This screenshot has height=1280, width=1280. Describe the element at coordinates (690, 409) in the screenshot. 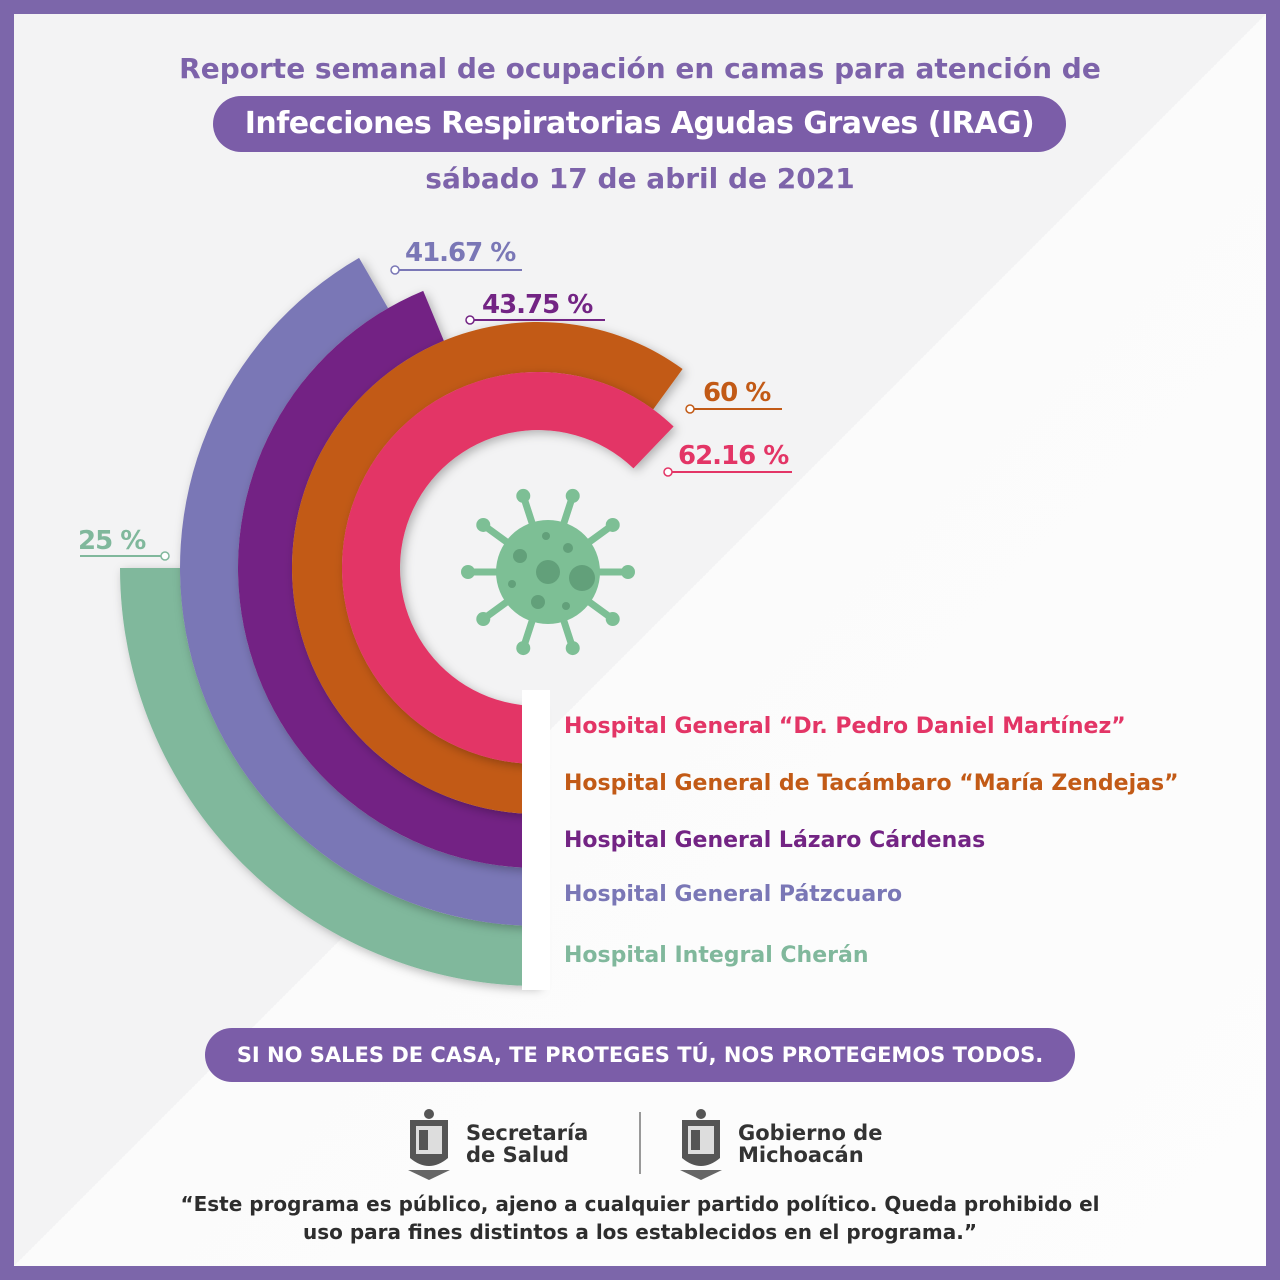

I see `leader-dot-tacambaro` at that location.